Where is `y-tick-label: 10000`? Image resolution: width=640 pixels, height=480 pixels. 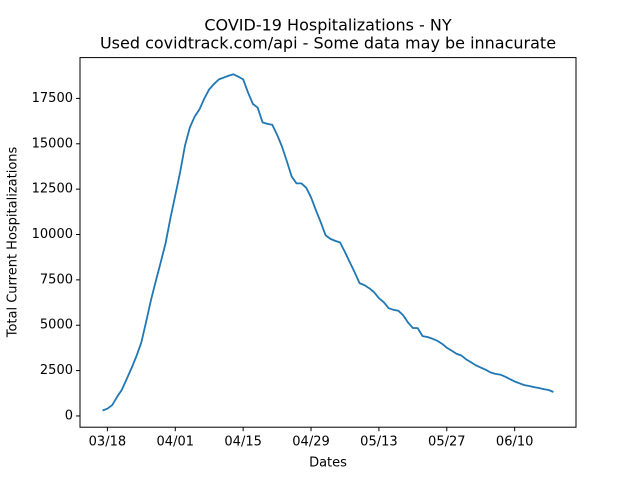
y-tick-label: 10000 is located at coordinates (52, 234).